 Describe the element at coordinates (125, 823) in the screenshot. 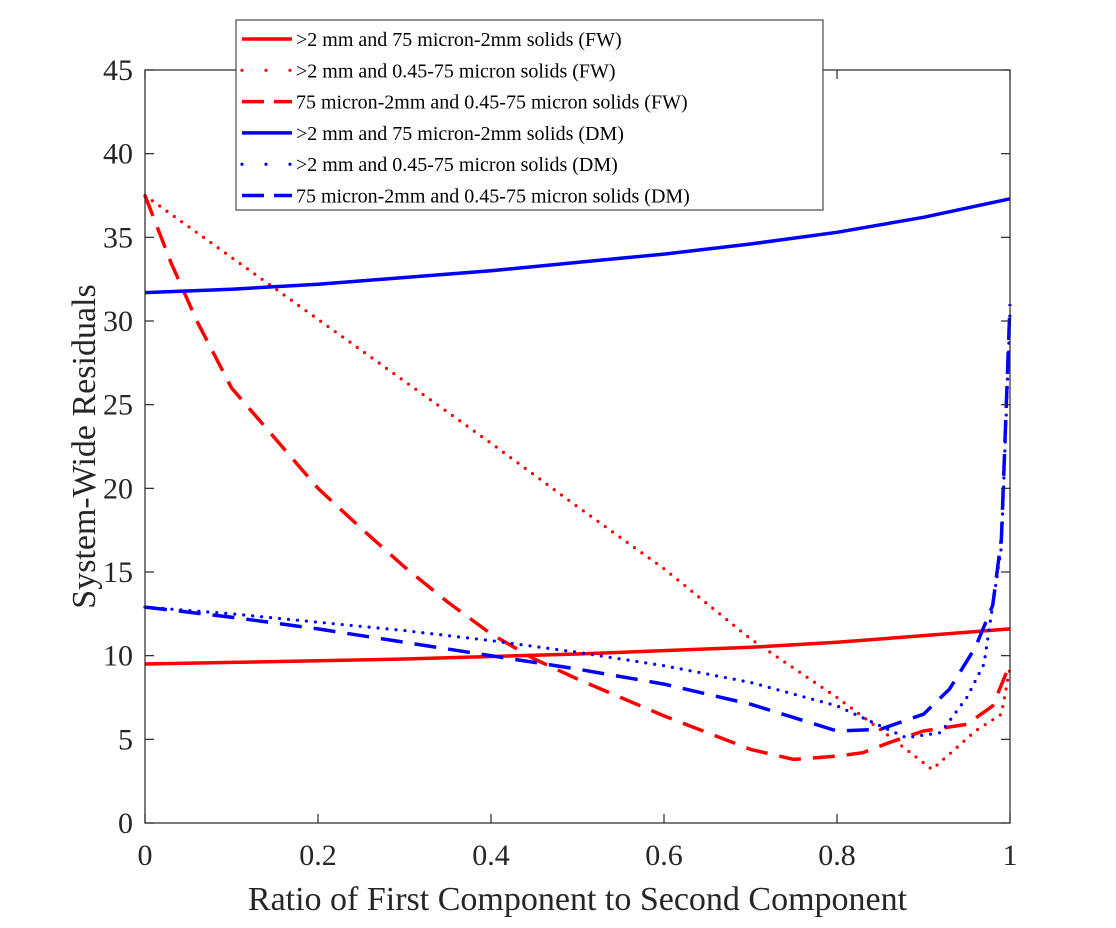

I see `y-tick-label: 0` at that location.